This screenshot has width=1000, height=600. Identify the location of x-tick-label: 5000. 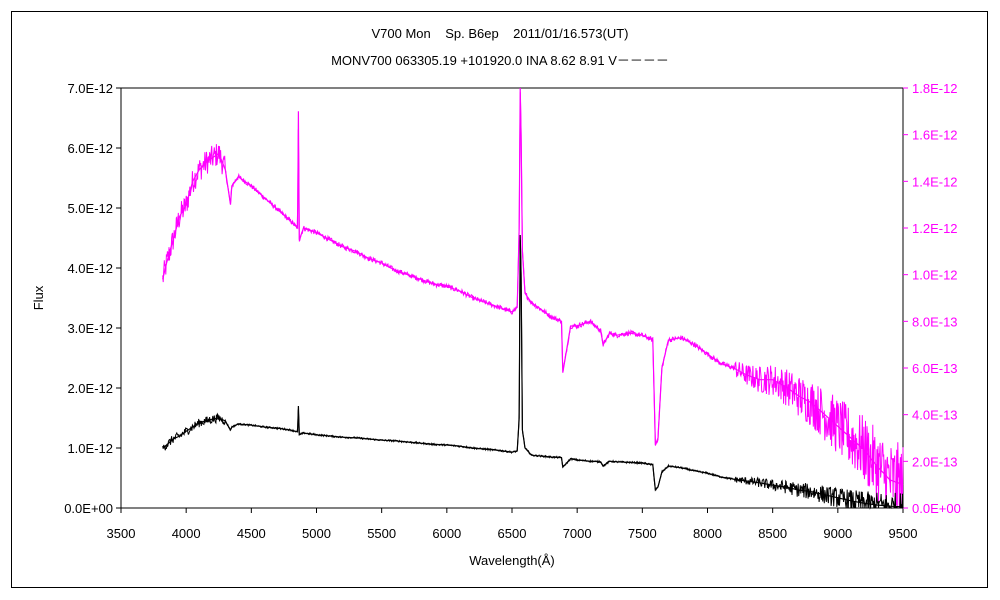
(316, 533).